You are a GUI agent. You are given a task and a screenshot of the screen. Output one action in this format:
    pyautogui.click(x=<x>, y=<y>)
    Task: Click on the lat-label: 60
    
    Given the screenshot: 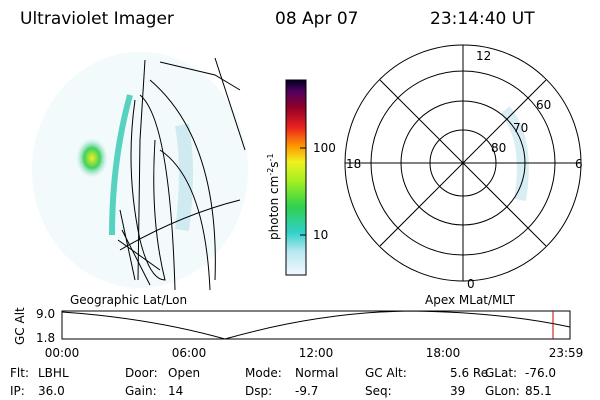 What is the action you would take?
    pyautogui.click(x=543, y=105)
    